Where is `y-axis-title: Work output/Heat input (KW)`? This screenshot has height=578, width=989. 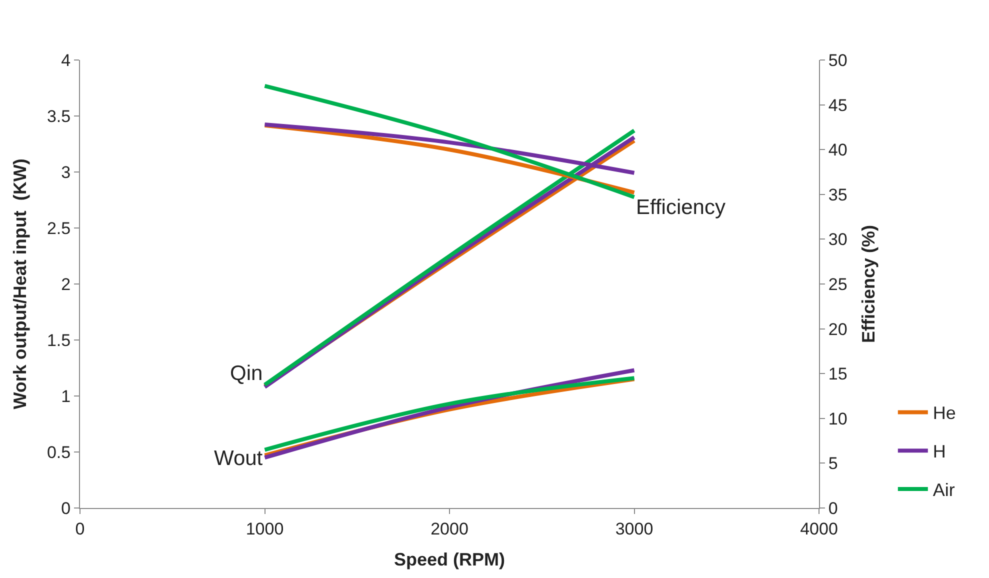
y-axis-title: Work output/Heat input (KW) is located at coordinates (20, 284).